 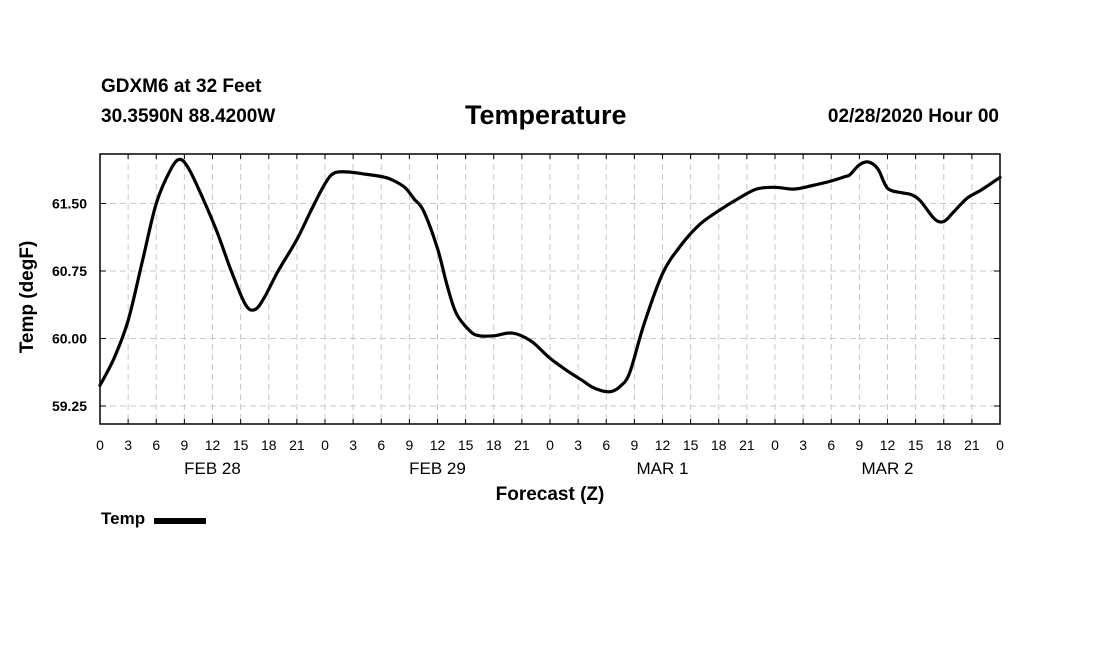 I want to click on day-label: FEB 28, so click(x=212, y=468).